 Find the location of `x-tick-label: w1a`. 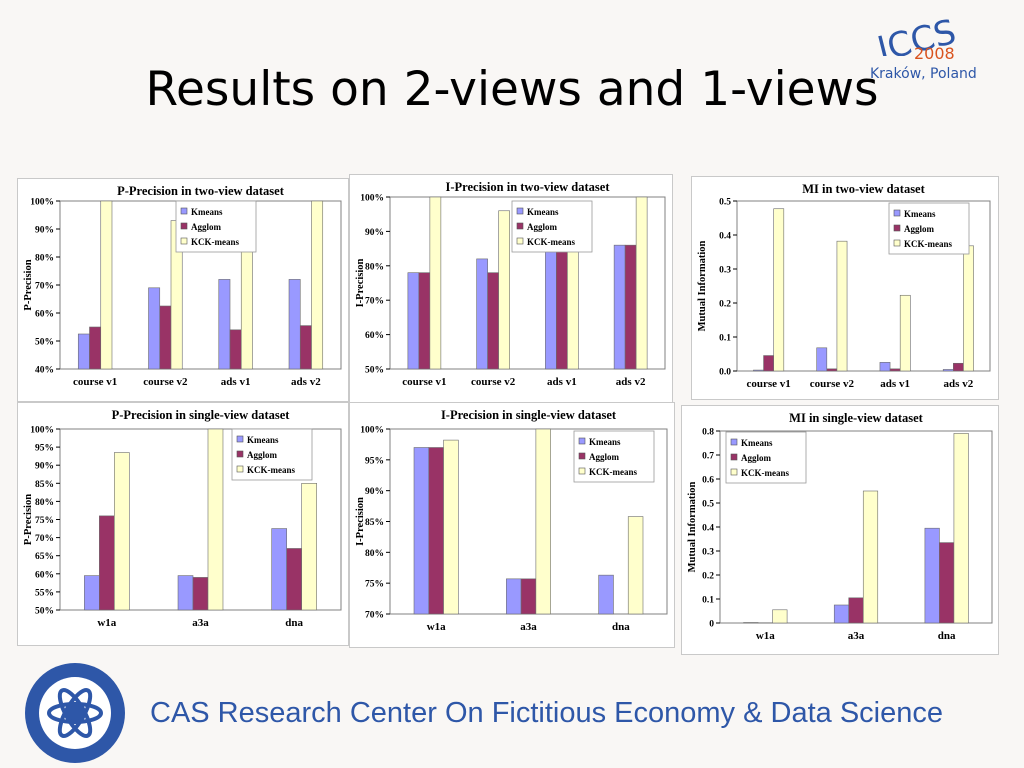

x-tick-label: w1a is located at coordinates (436, 627).